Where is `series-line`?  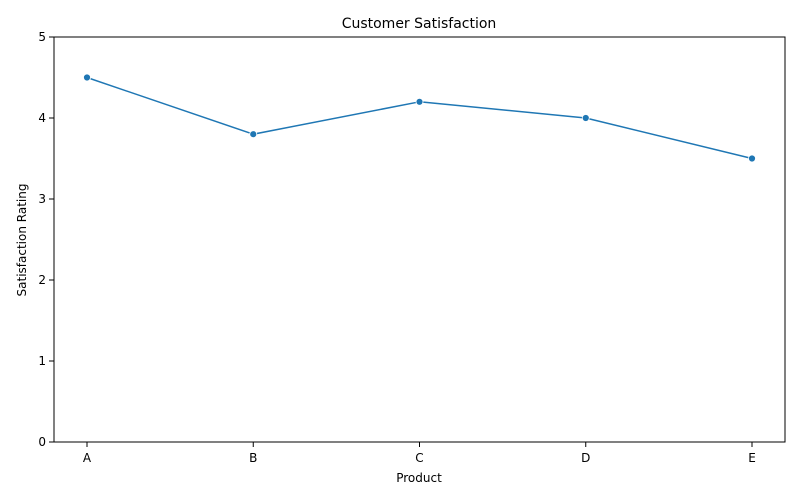
series-line is located at coordinates (419, 118).